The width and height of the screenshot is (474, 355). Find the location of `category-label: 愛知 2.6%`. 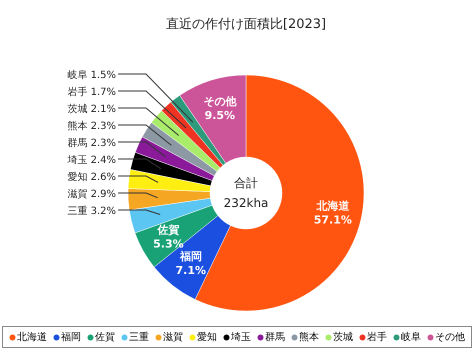

category-label: 愛知 2.6% is located at coordinates (91, 177).